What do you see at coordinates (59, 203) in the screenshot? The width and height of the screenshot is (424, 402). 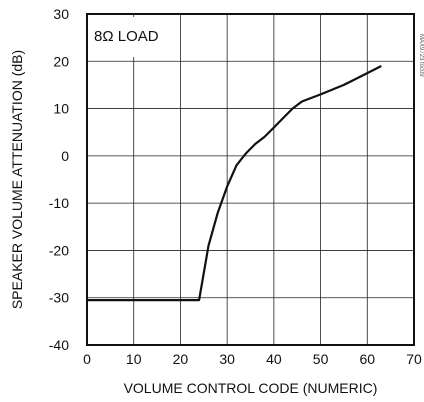 I see `y-tick-label: -10` at bounding box center [59, 203].